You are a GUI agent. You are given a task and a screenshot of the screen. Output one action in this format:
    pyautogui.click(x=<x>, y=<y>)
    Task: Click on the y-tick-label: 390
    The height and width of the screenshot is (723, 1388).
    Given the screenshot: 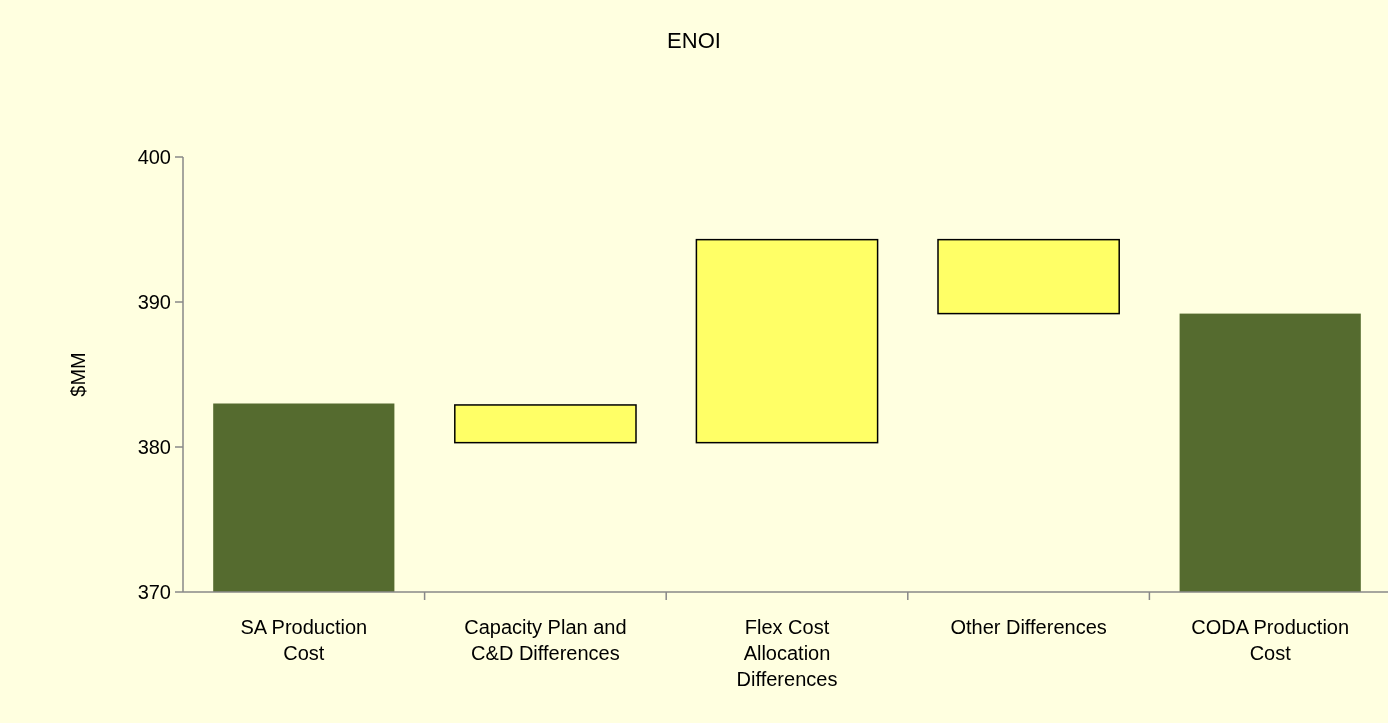 What is the action you would take?
    pyautogui.click(x=154, y=302)
    